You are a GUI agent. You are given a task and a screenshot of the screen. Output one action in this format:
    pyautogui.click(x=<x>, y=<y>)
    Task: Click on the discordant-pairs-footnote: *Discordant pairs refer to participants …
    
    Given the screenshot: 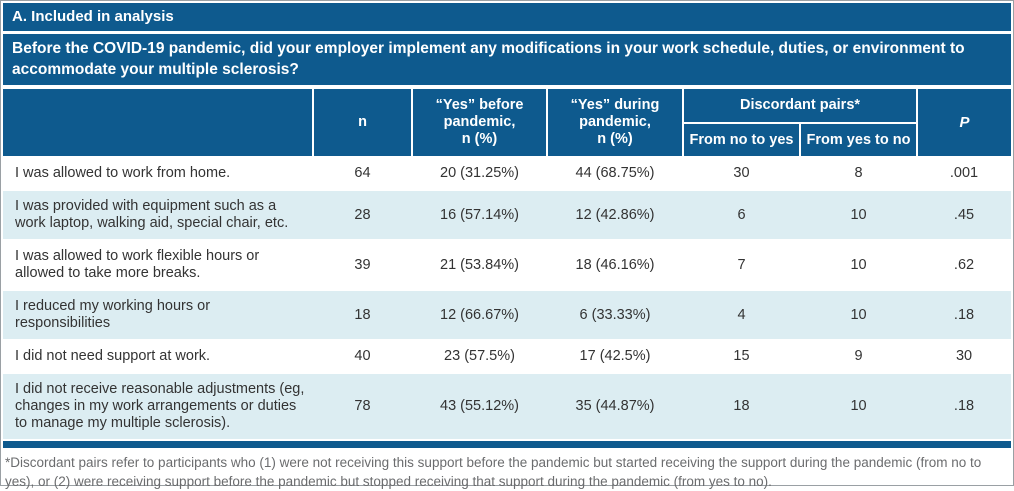 What is the action you would take?
    pyautogui.click(x=493, y=472)
    